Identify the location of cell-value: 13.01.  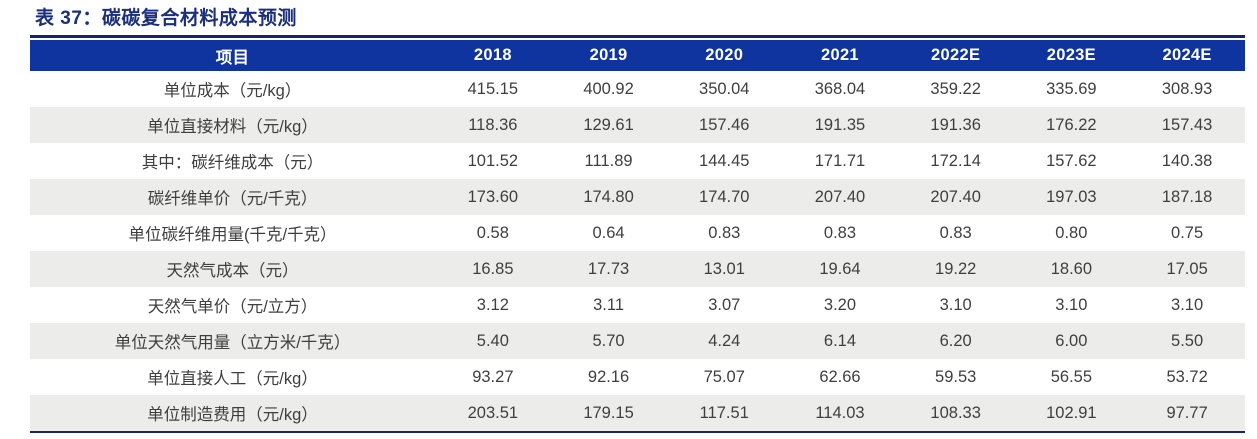
(724, 268).